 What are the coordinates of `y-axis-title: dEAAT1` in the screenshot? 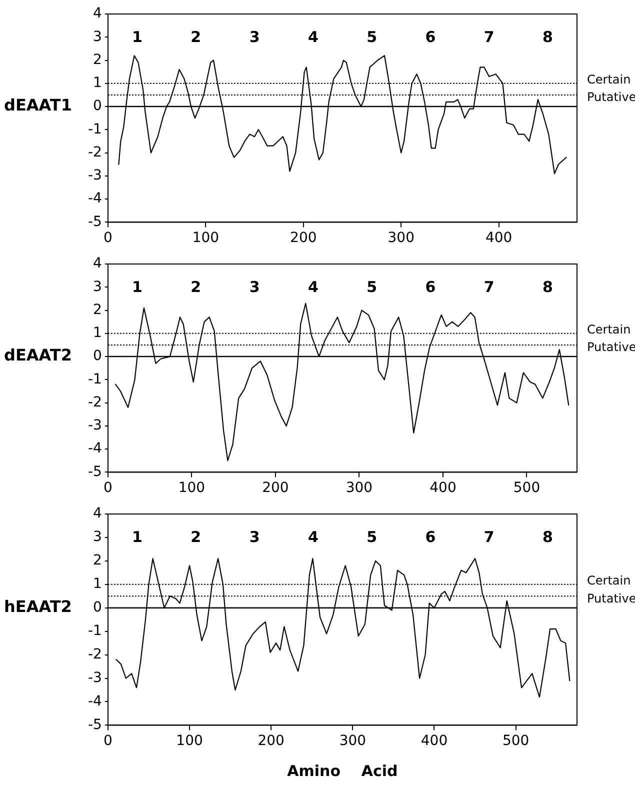 It's located at (38, 105).